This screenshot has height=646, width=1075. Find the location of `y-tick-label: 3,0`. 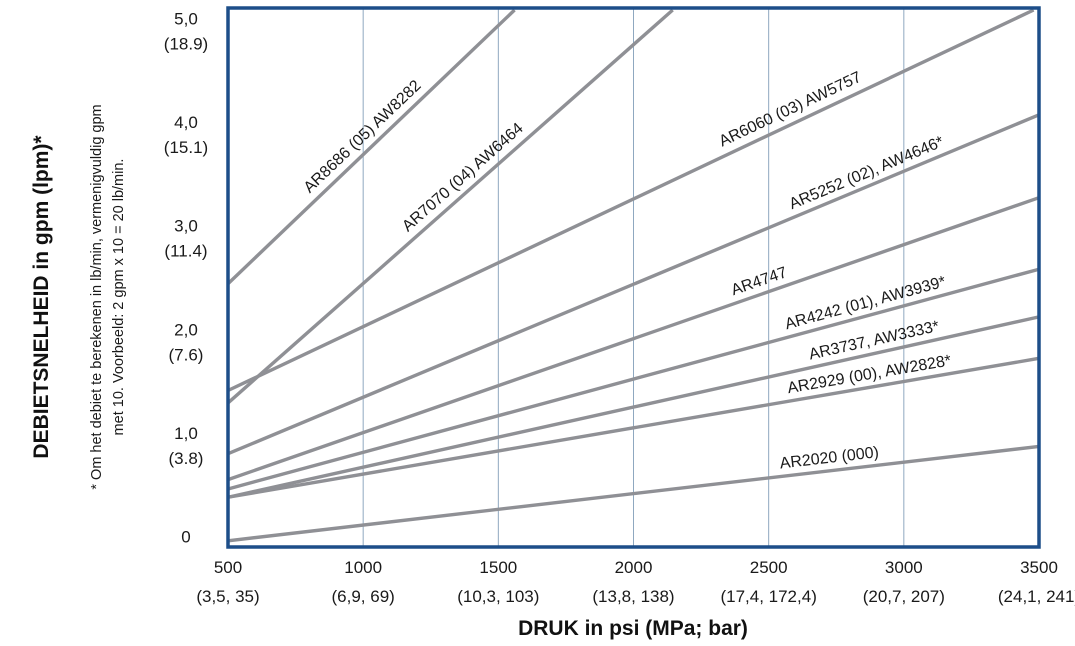

y-tick-label: 3,0 is located at coordinates (186, 226).